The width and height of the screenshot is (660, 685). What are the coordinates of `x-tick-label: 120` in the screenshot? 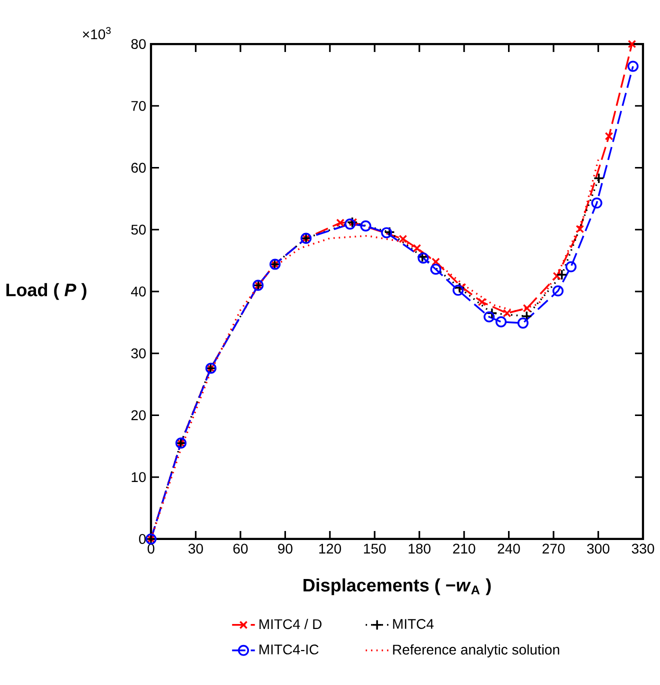 It's located at (330, 549).